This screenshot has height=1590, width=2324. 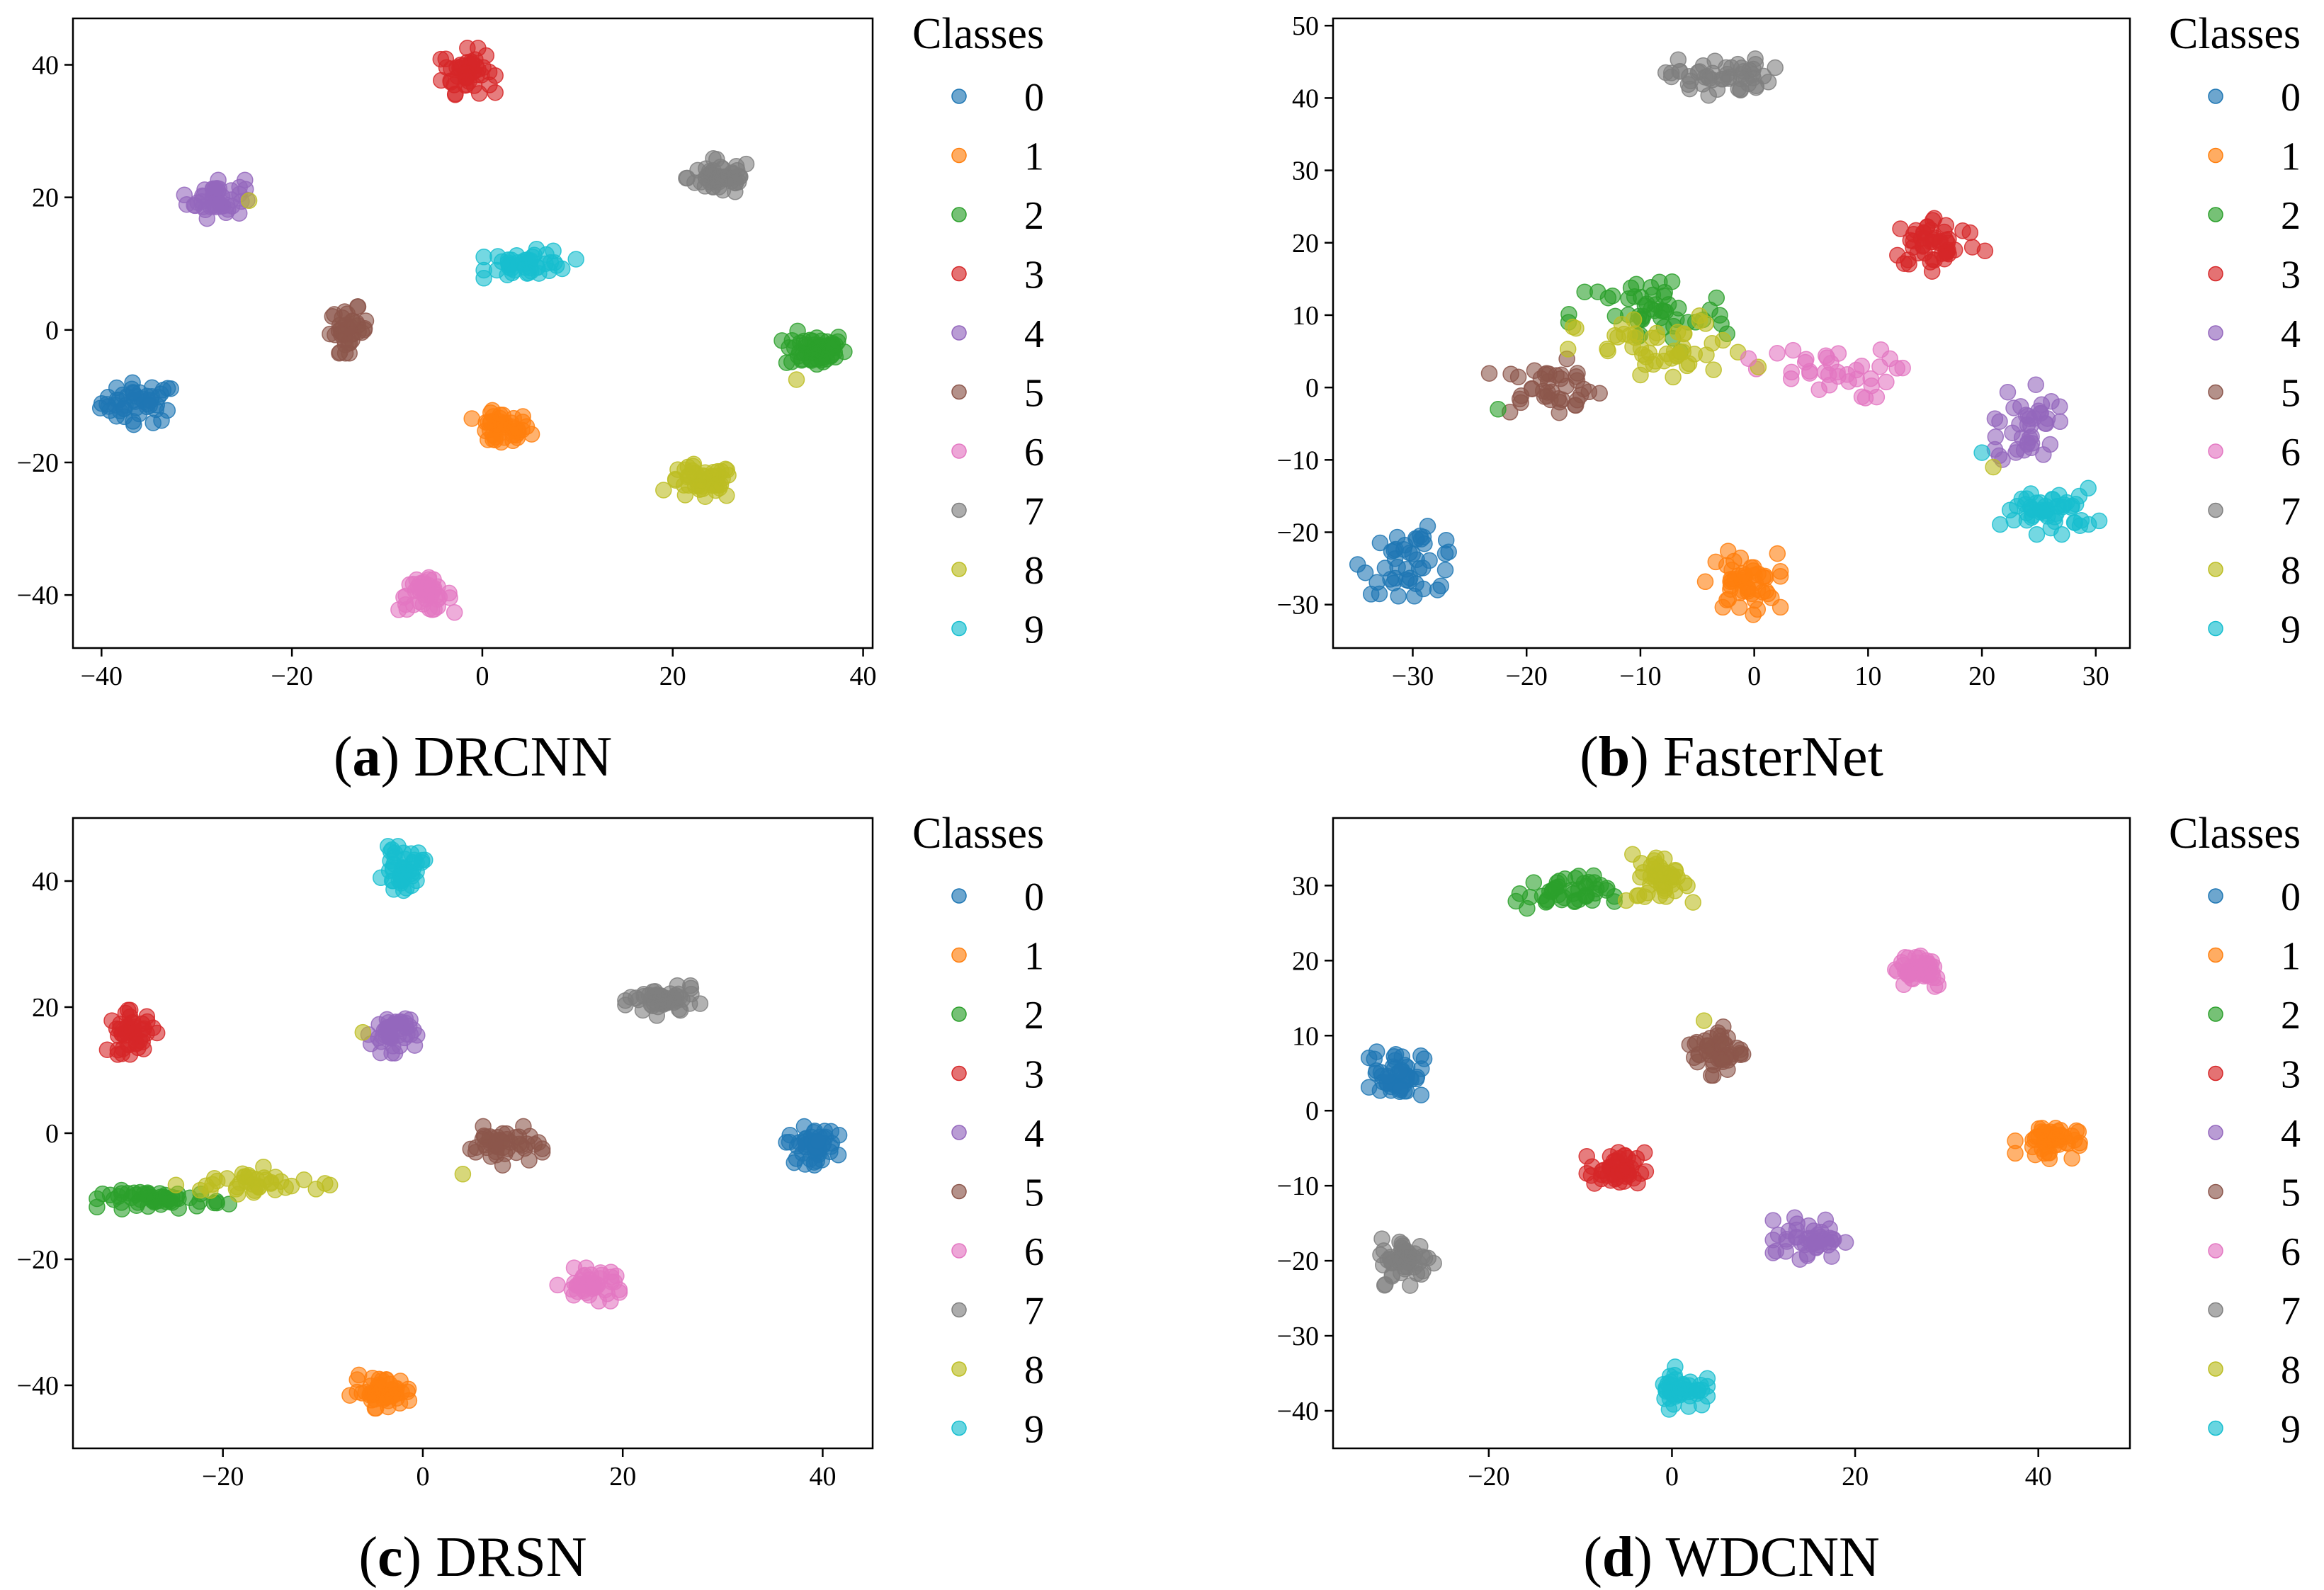 What do you see at coordinates (1413, 676) in the screenshot?
I see `x-tick-label: −30` at bounding box center [1413, 676].